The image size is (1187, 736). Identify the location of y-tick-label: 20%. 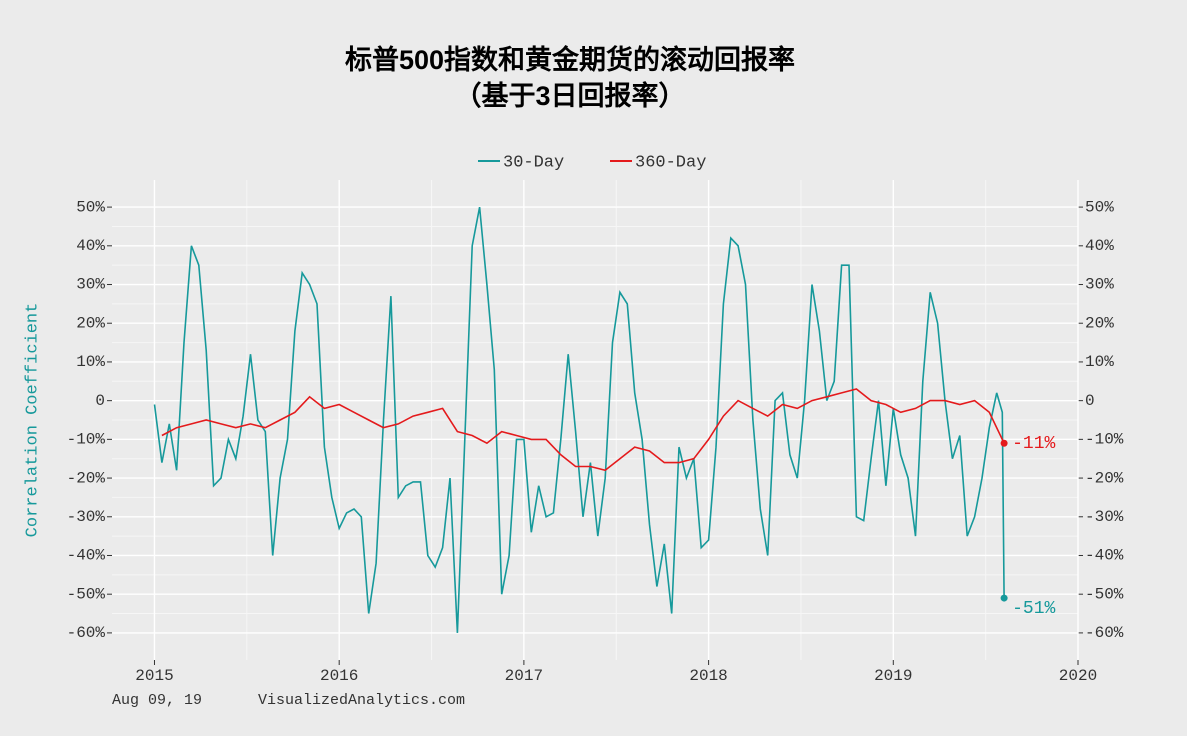
(90, 323).